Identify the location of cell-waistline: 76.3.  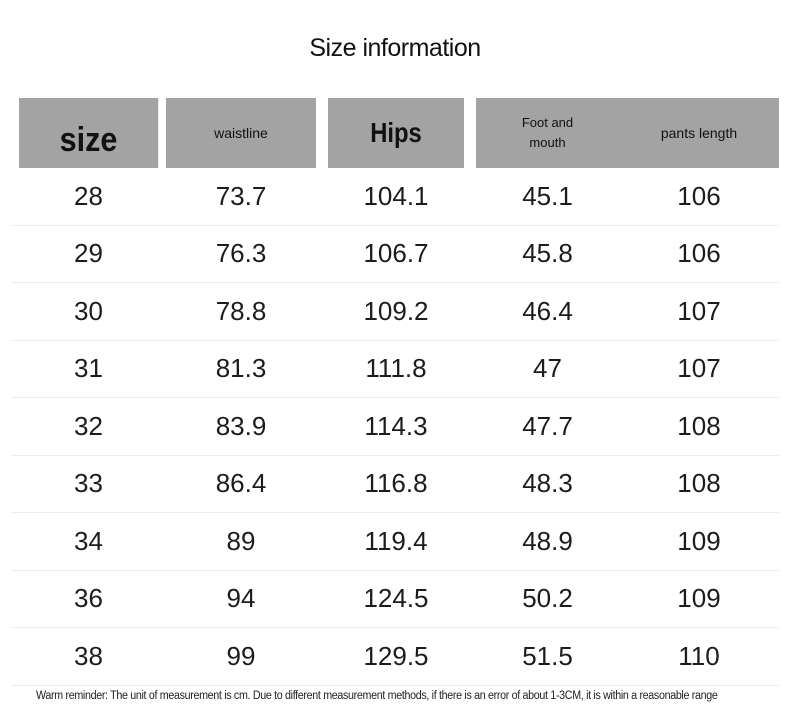
(241, 254).